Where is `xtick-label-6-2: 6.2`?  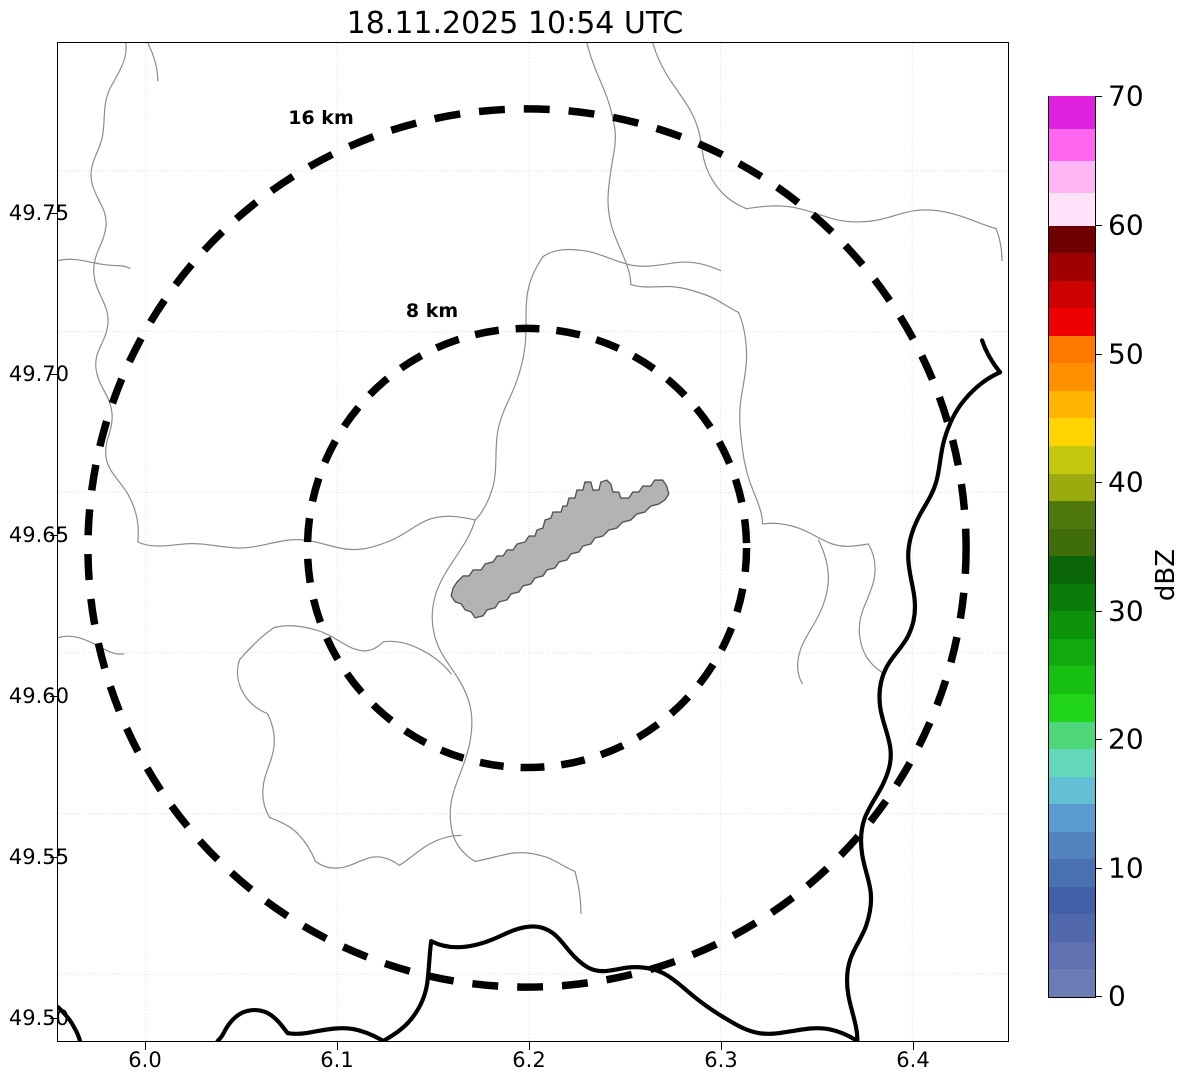 xtick-label-6-2: 6.2 is located at coordinates (529, 1060).